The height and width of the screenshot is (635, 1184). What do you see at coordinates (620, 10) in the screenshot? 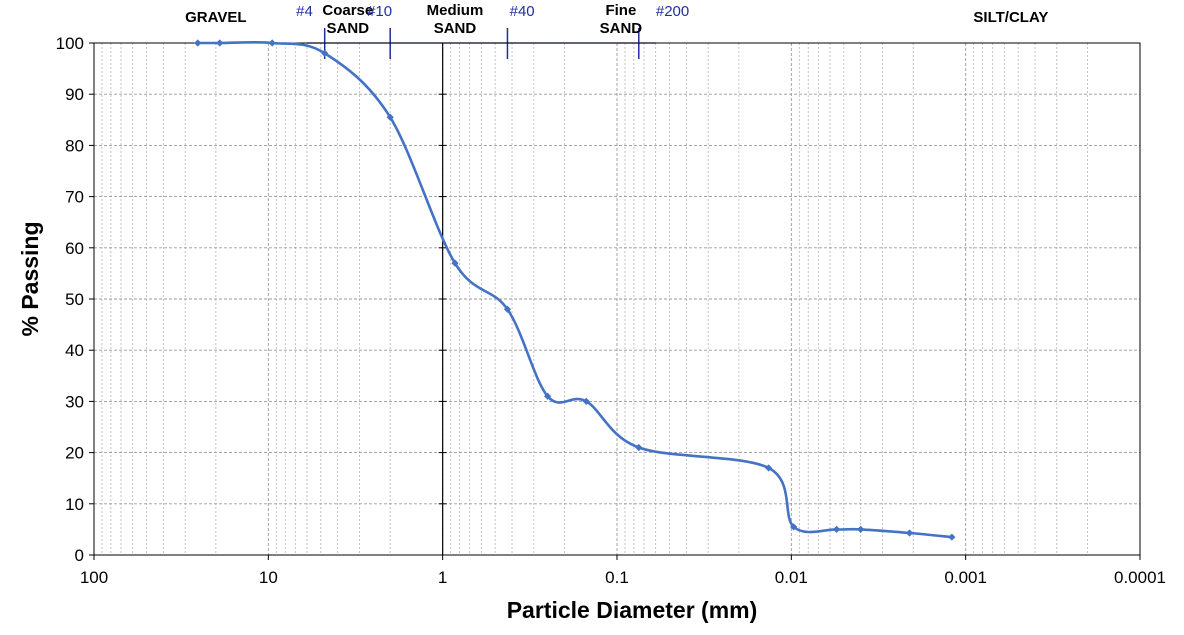
I see `soil-zone-label: Fine` at bounding box center [620, 10].